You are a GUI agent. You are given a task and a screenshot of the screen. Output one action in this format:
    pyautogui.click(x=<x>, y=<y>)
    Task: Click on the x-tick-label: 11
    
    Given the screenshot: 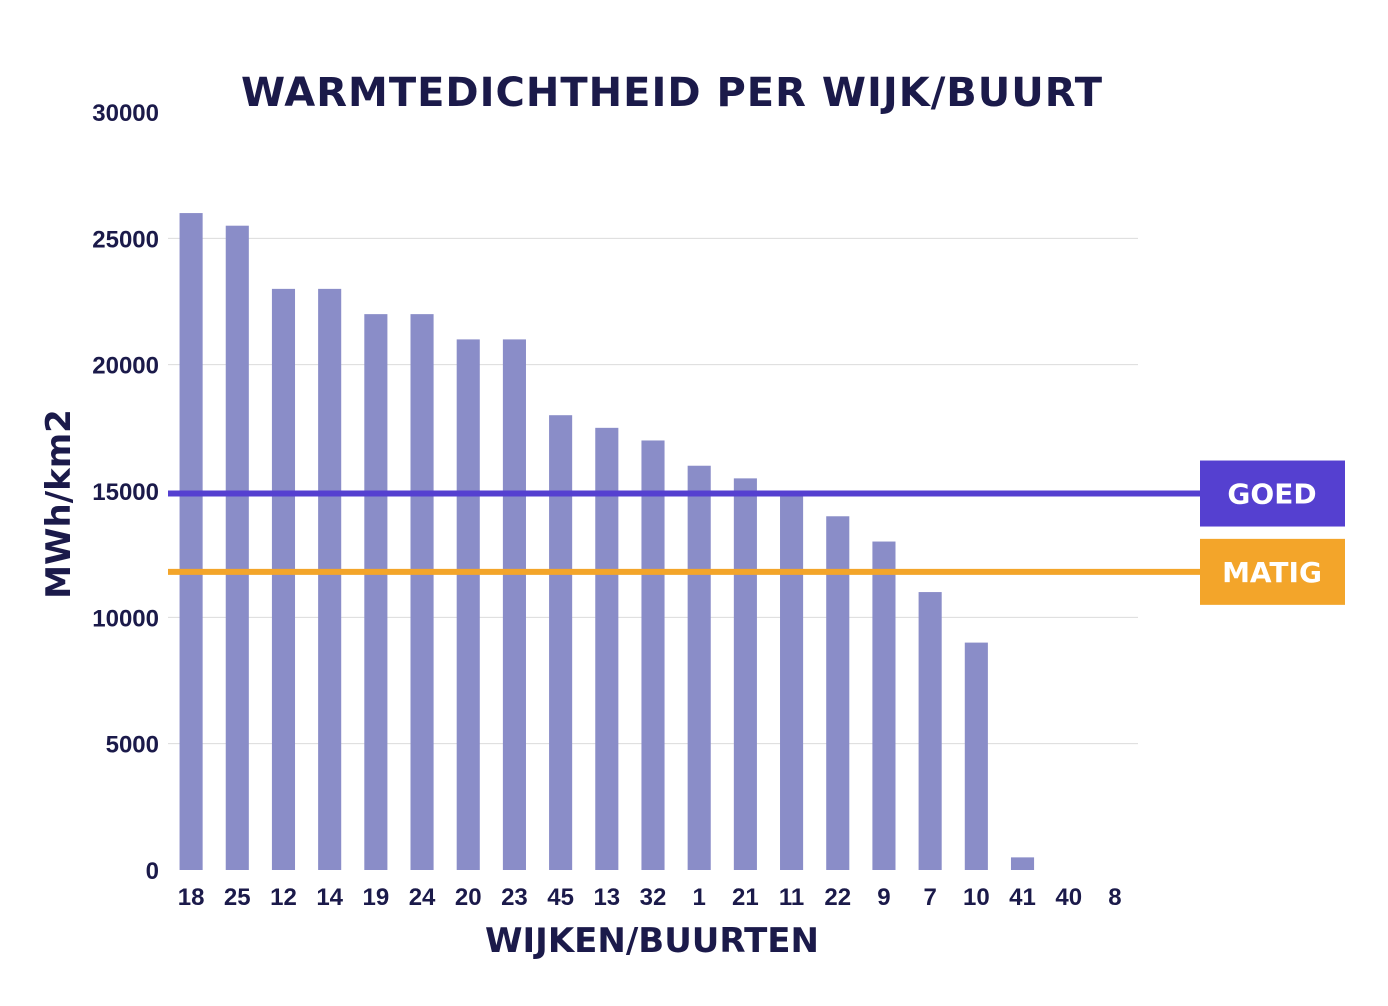 What is the action you would take?
    pyautogui.click(x=791, y=897)
    